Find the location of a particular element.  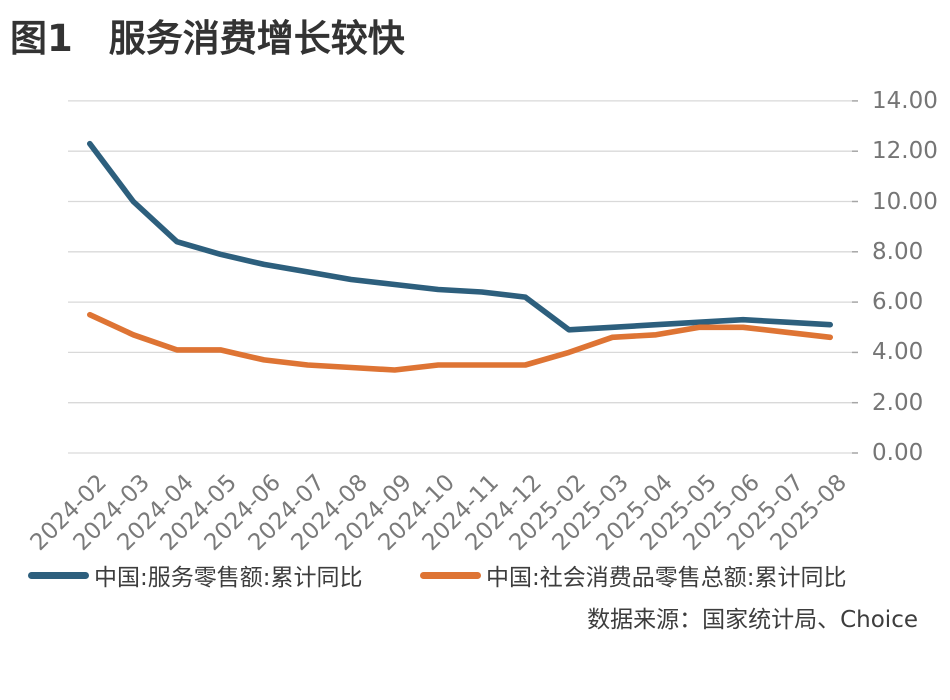

legend-item-consumer-goods-retail: 中国:社会消费品零售总额:累计同比 is located at coordinates (633, 575).